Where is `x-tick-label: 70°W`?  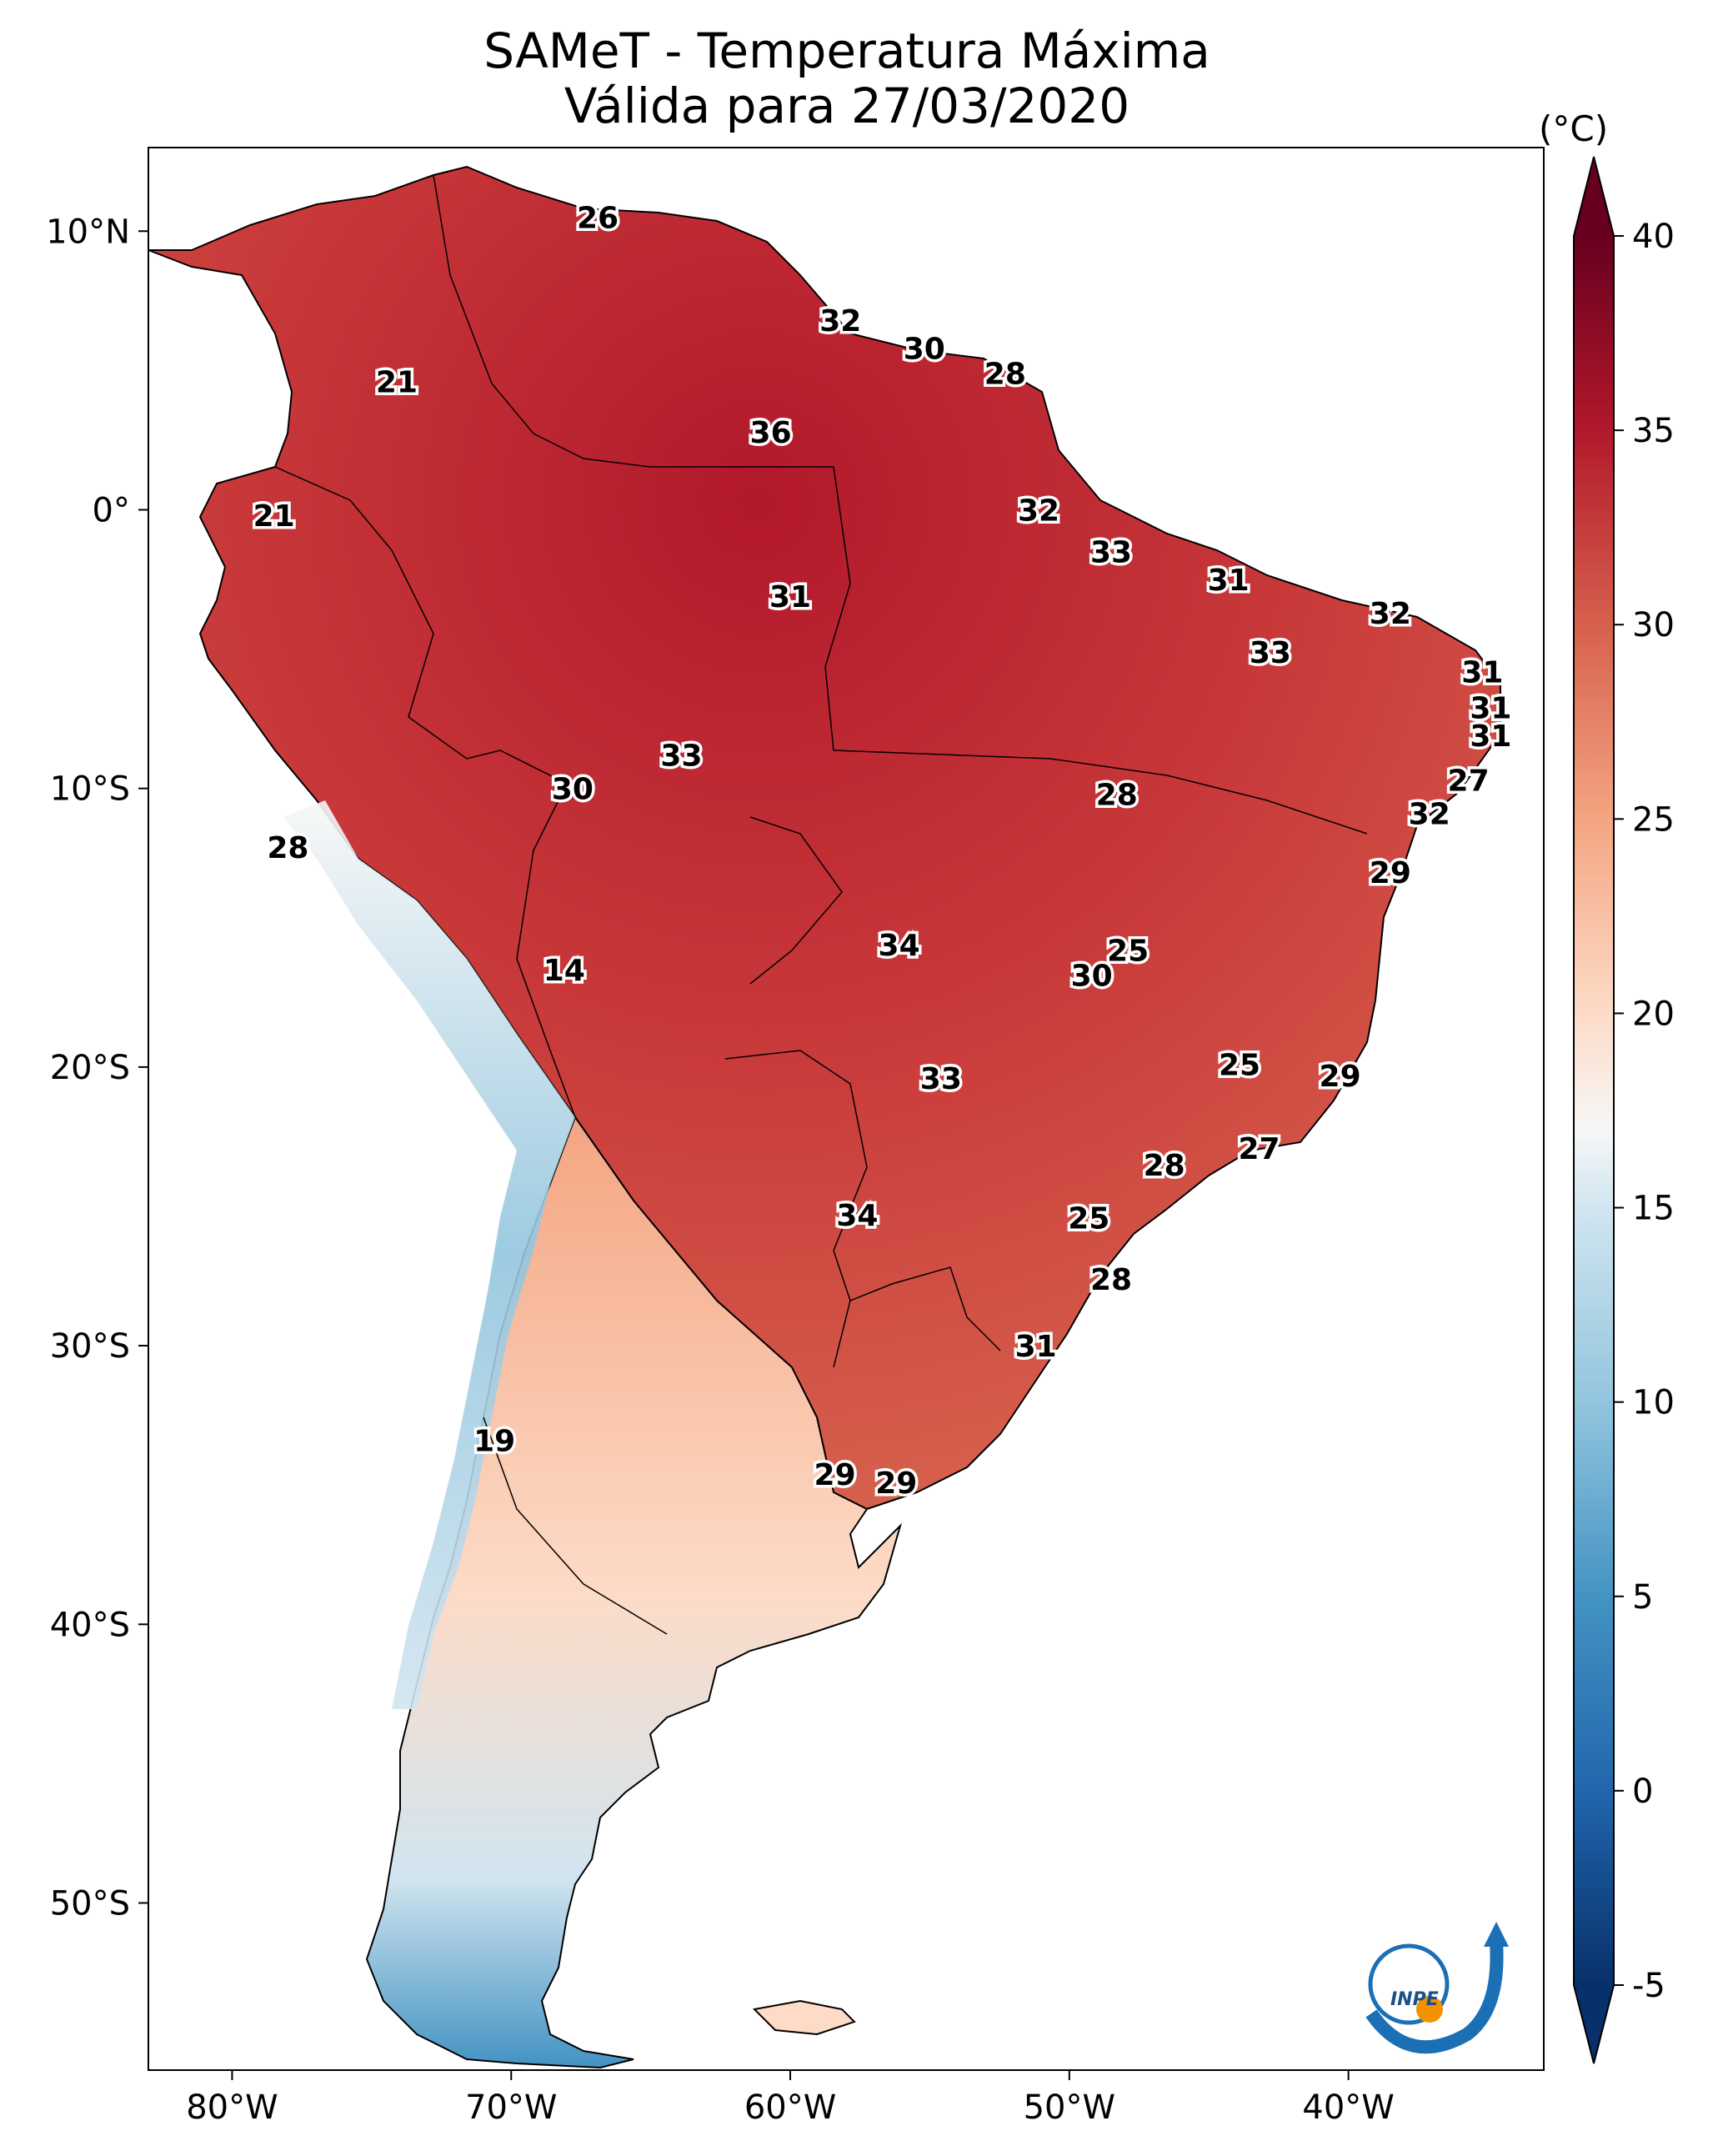
x-tick-label: 70°W is located at coordinates (511, 2107).